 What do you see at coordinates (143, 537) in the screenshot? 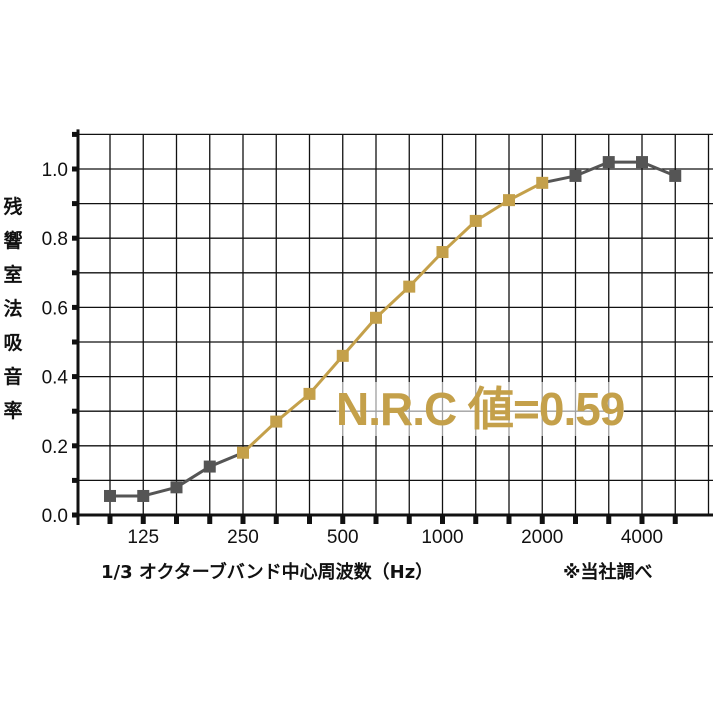
I see `x-tick-label: 125` at bounding box center [143, 537].